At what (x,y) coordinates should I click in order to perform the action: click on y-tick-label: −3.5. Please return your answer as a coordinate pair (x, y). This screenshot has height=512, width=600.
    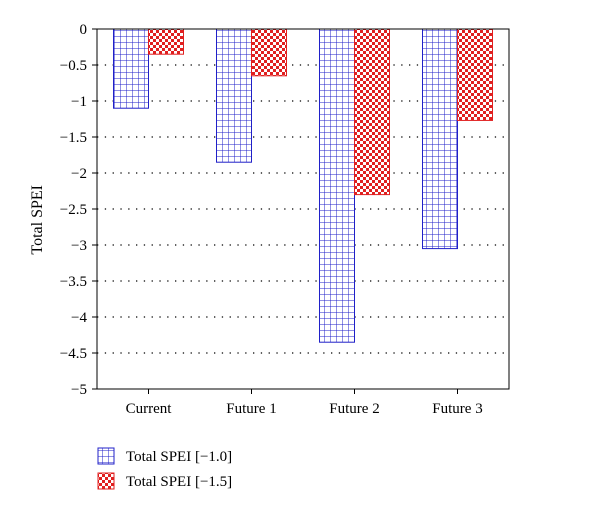
    Looking at the image, I should click on (73, 282).